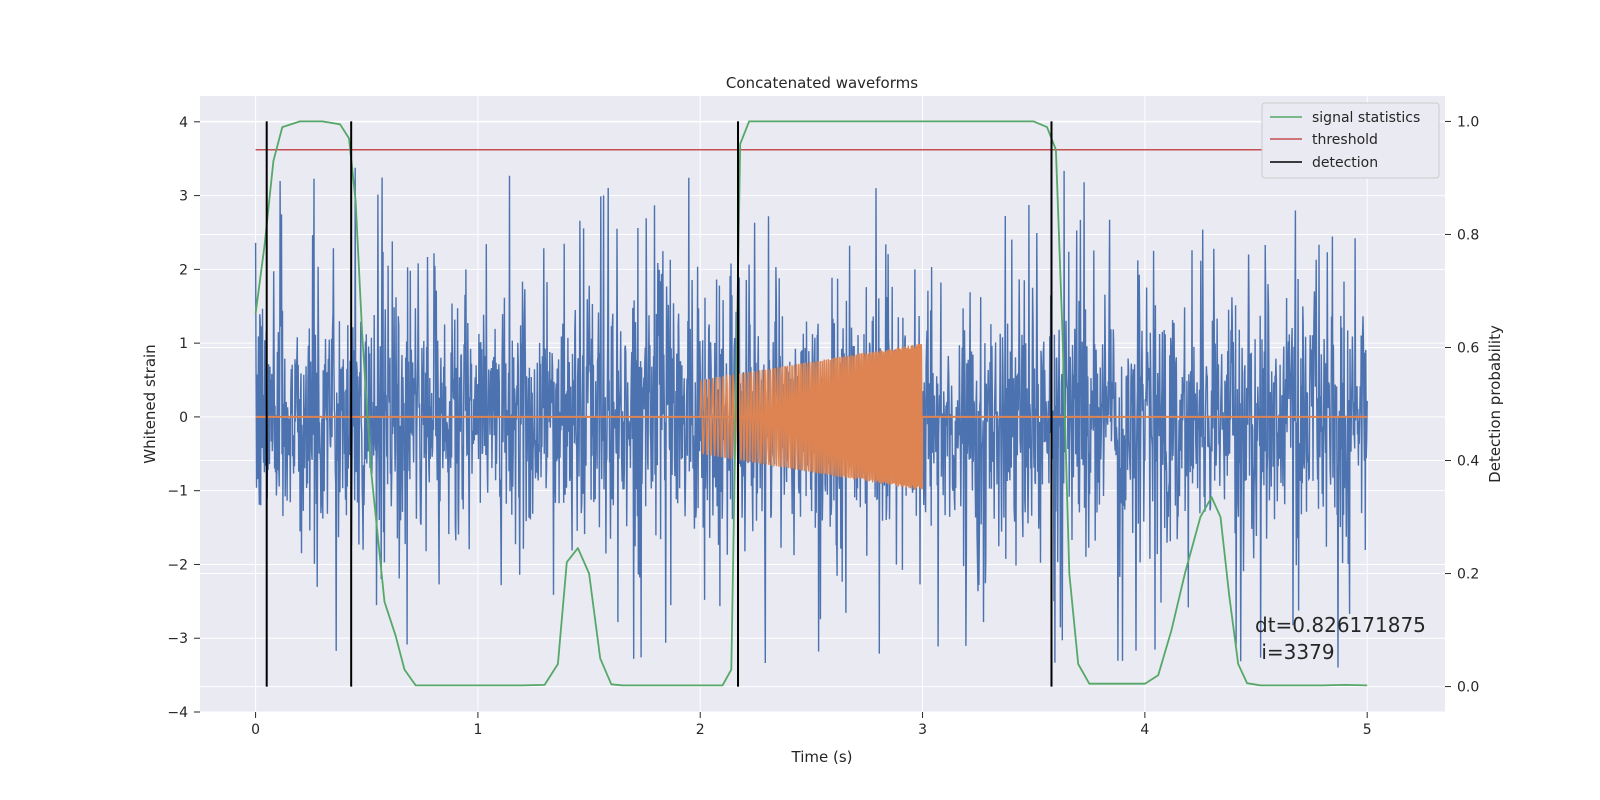 This screenshot has width=1600, height=800. What do you see at coordinates (183, 344) in the screenshot?
I see `y-tick-label-left: 1` at bounding box center [183, 344].